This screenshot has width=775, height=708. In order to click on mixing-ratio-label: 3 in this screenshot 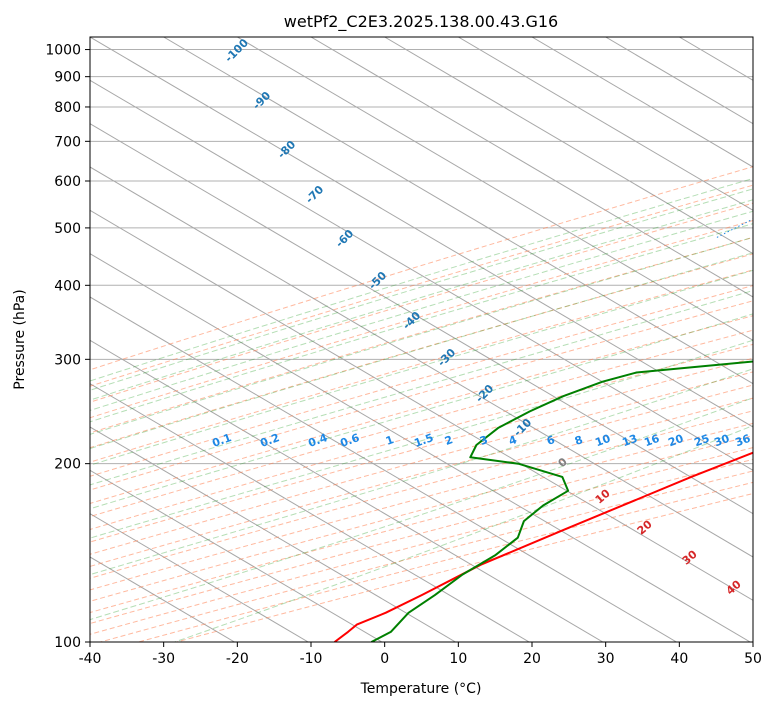, I will do `click(484, 440)`.